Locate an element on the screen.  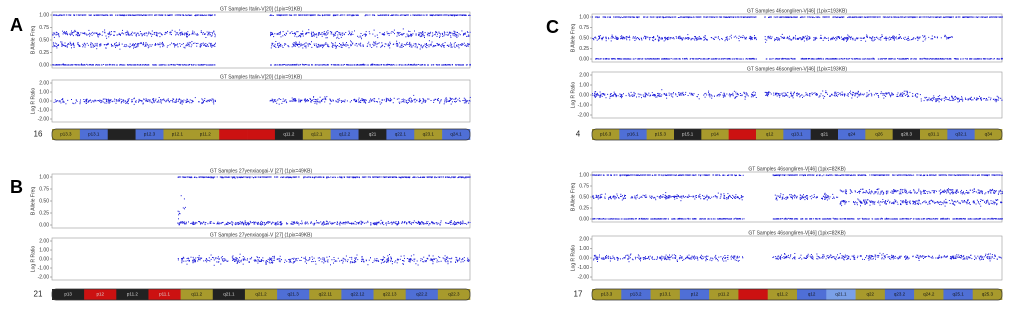
chromosome-band is located at coordinates (261, 134).